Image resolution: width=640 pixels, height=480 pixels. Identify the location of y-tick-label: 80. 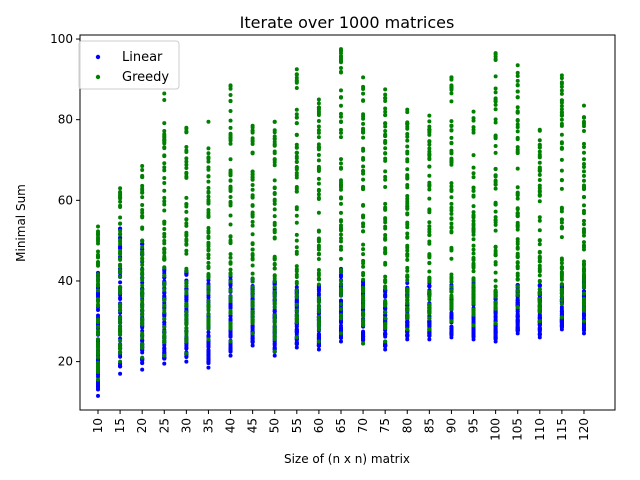
(65, 120).